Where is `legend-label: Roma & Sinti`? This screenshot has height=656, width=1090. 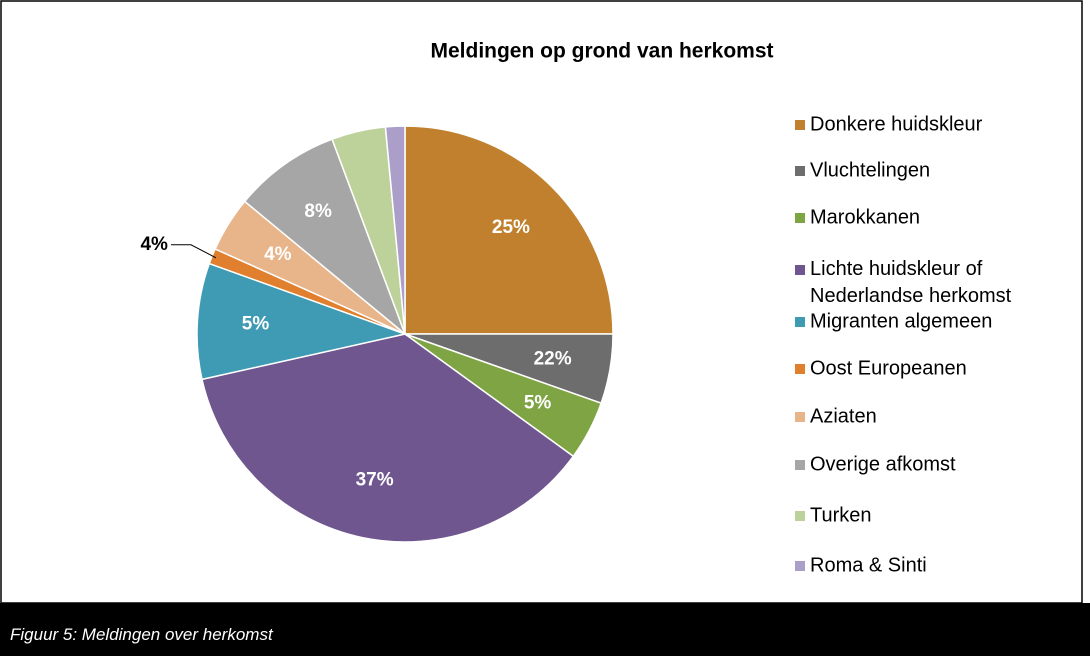 legend-label: Roma & Sinti is located at coordinates (868, 565).